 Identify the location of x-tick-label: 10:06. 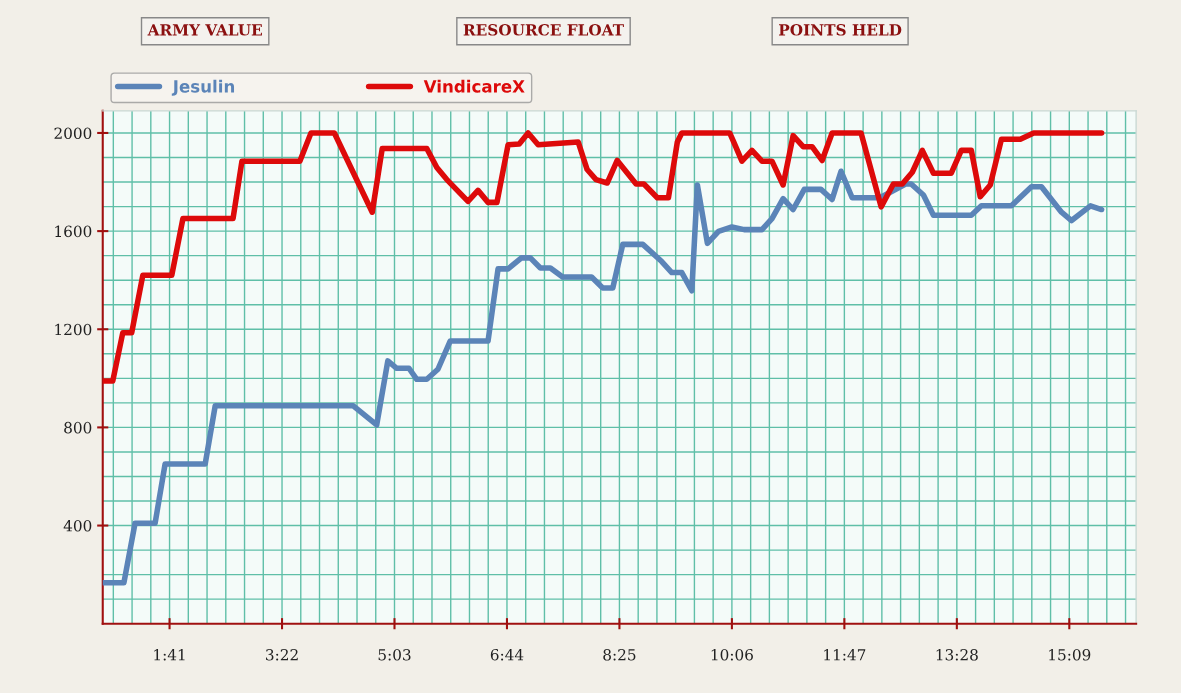
(732, 654).